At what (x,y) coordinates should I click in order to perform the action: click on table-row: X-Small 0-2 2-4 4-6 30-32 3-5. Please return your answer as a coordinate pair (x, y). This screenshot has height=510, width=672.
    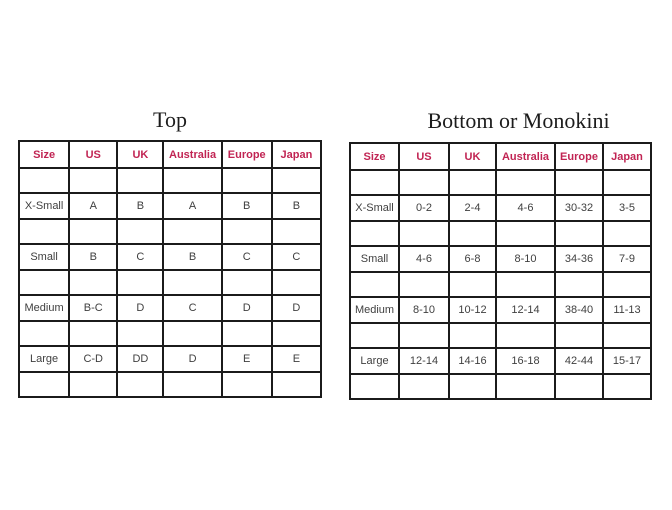
    Looking at the image, I should click on (500, 208).